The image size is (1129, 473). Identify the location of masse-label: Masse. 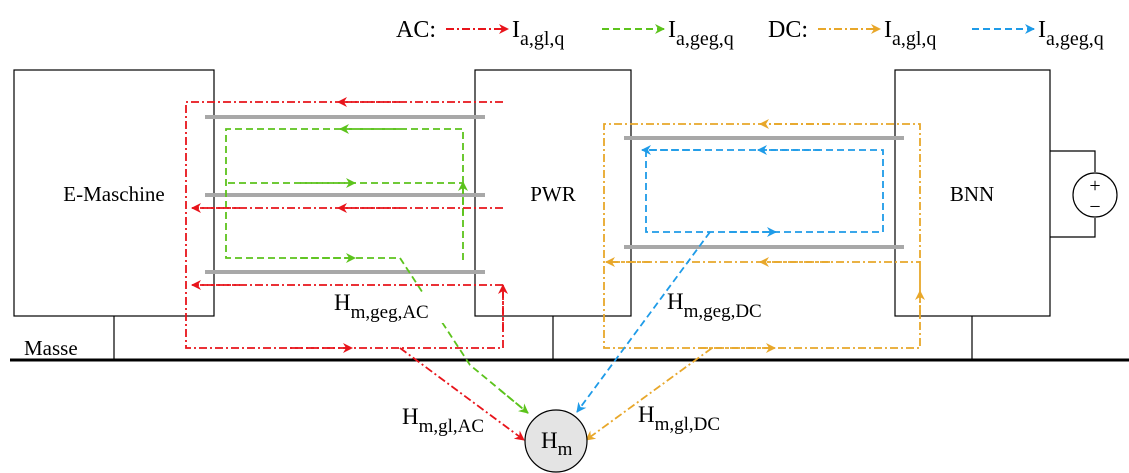
(51, 348).